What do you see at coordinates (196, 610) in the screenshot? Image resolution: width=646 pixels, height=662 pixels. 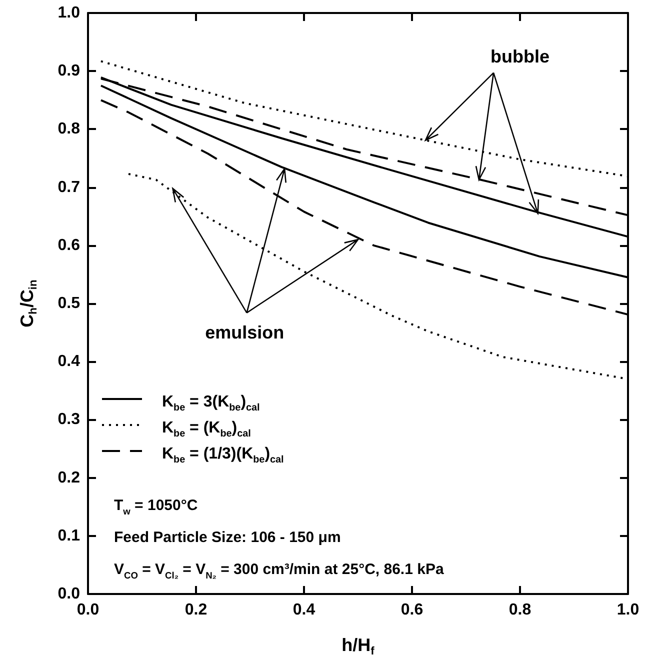 I see `x-tick-label: 0.2` at bounding box center [196, 610].